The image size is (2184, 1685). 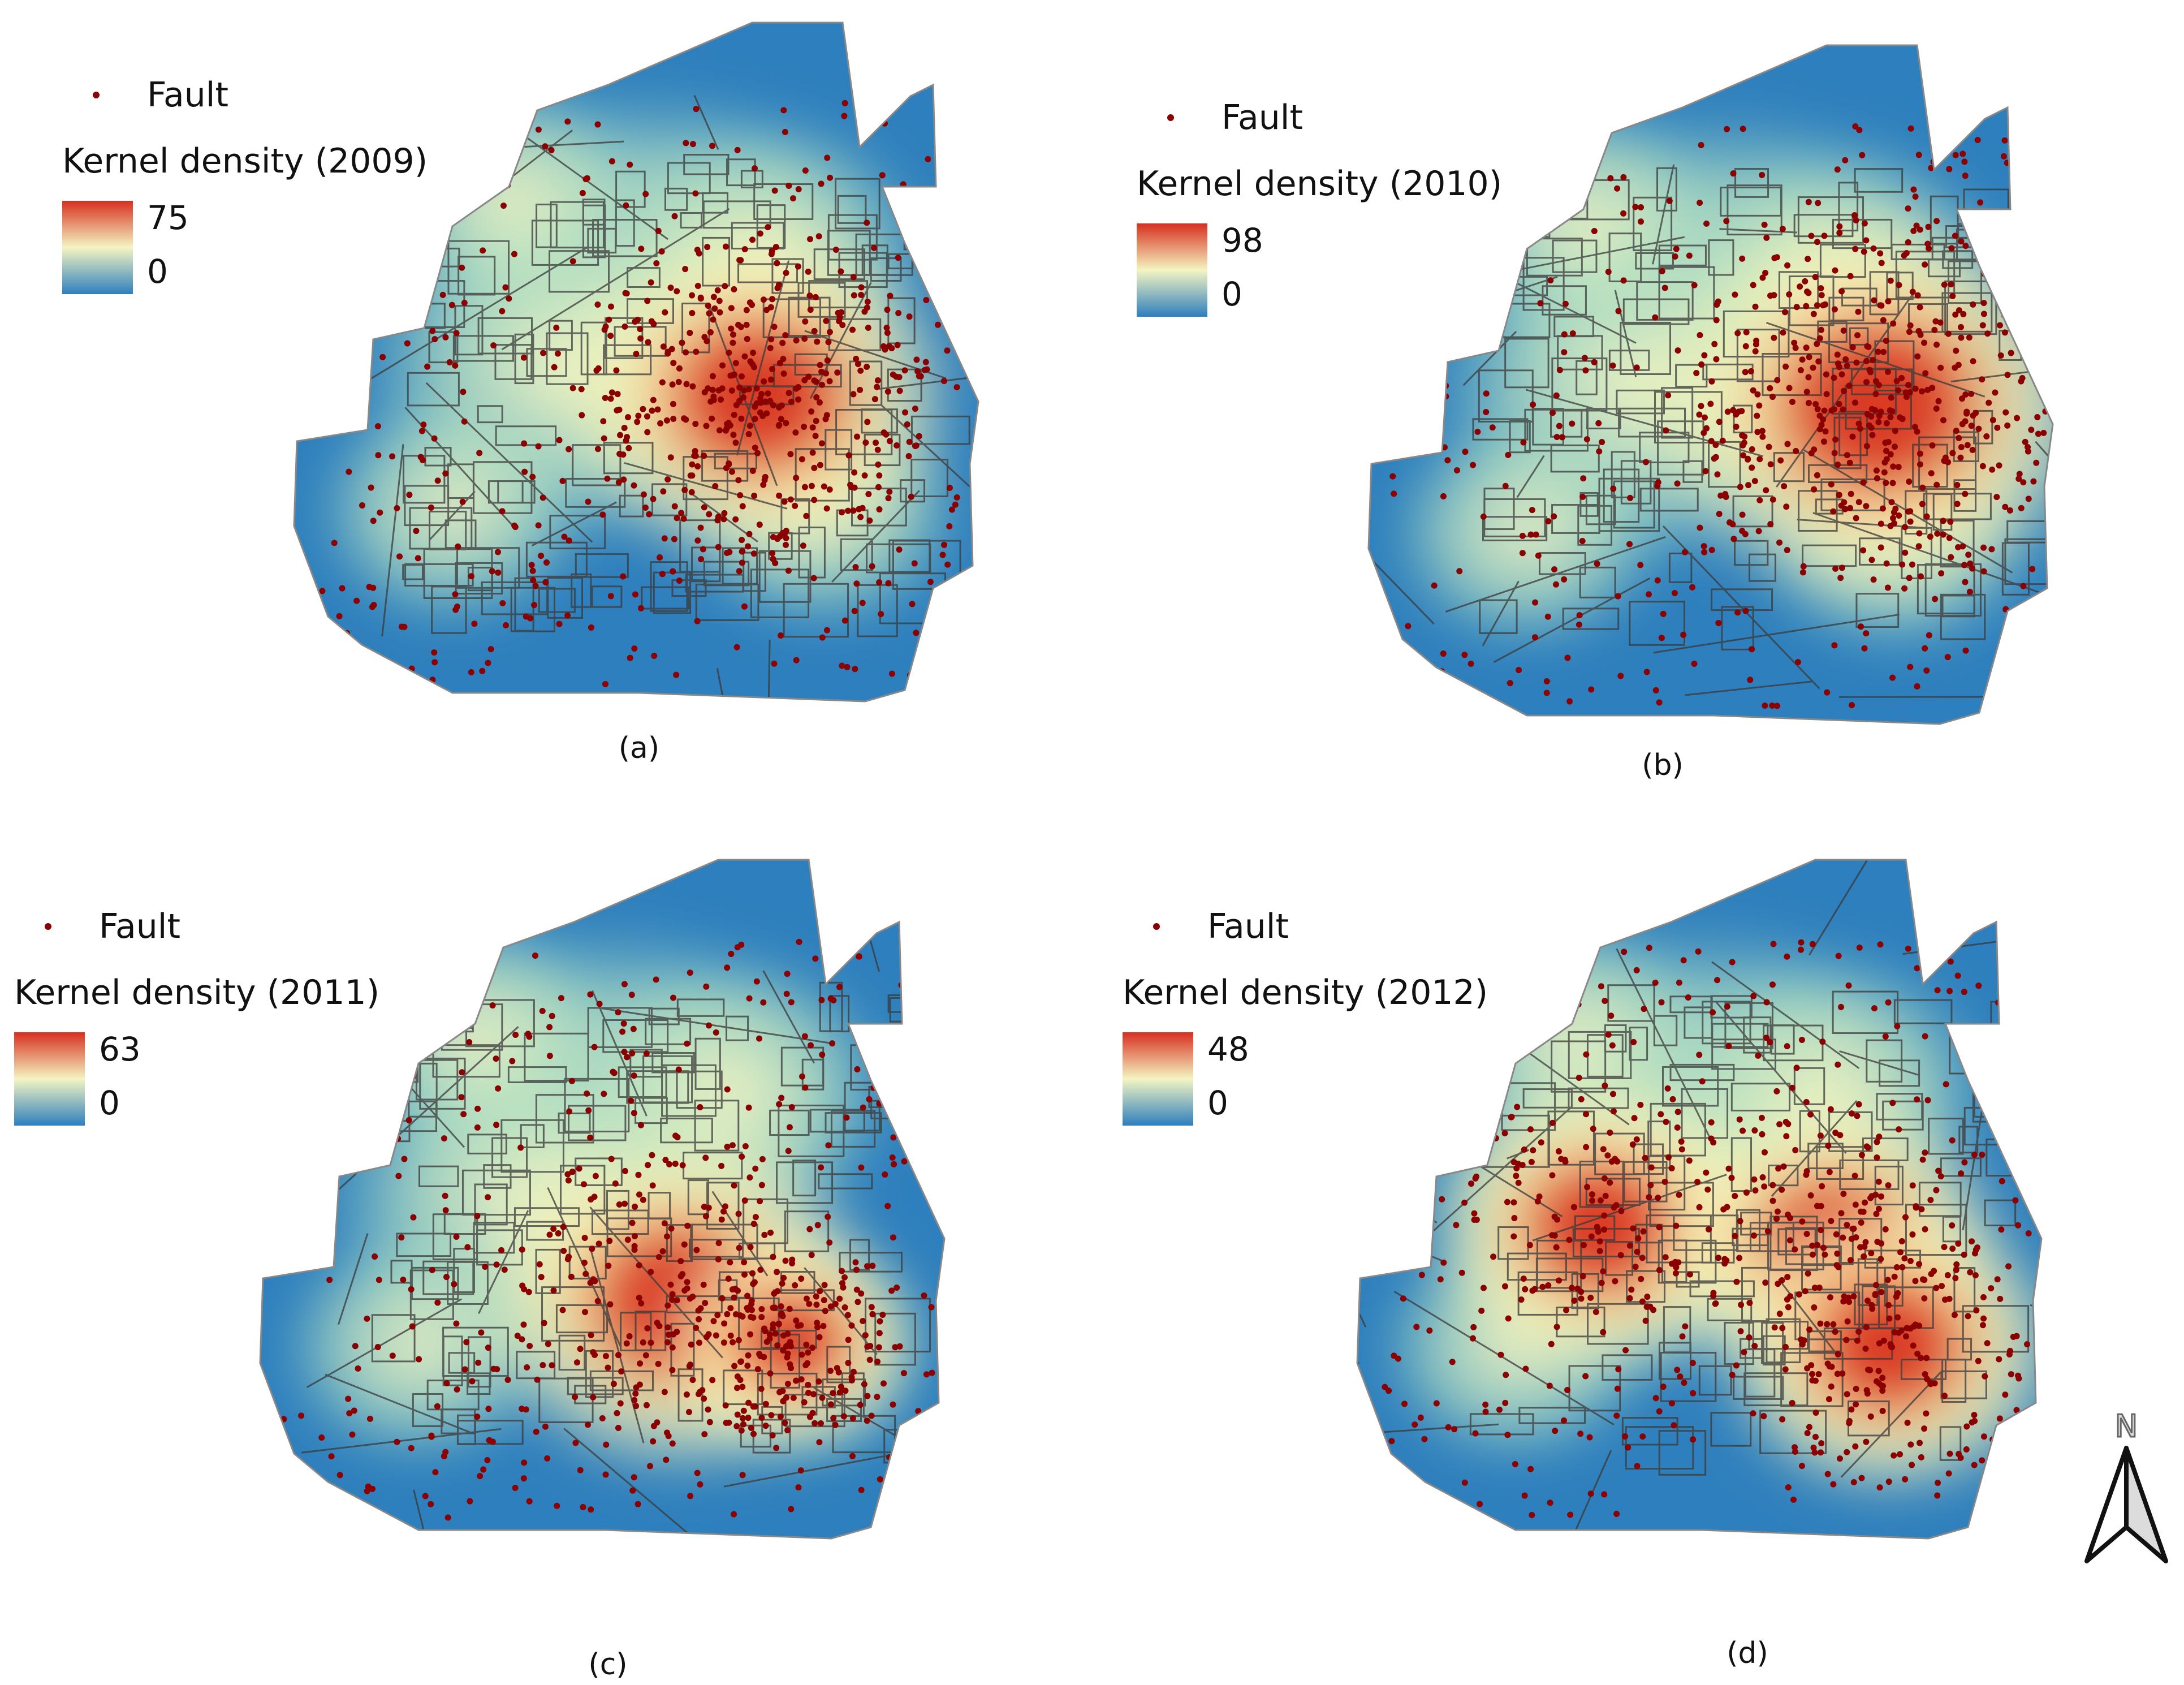 I want to click on legend-title: Kernel density (2012), so click(x=1305, y=992).